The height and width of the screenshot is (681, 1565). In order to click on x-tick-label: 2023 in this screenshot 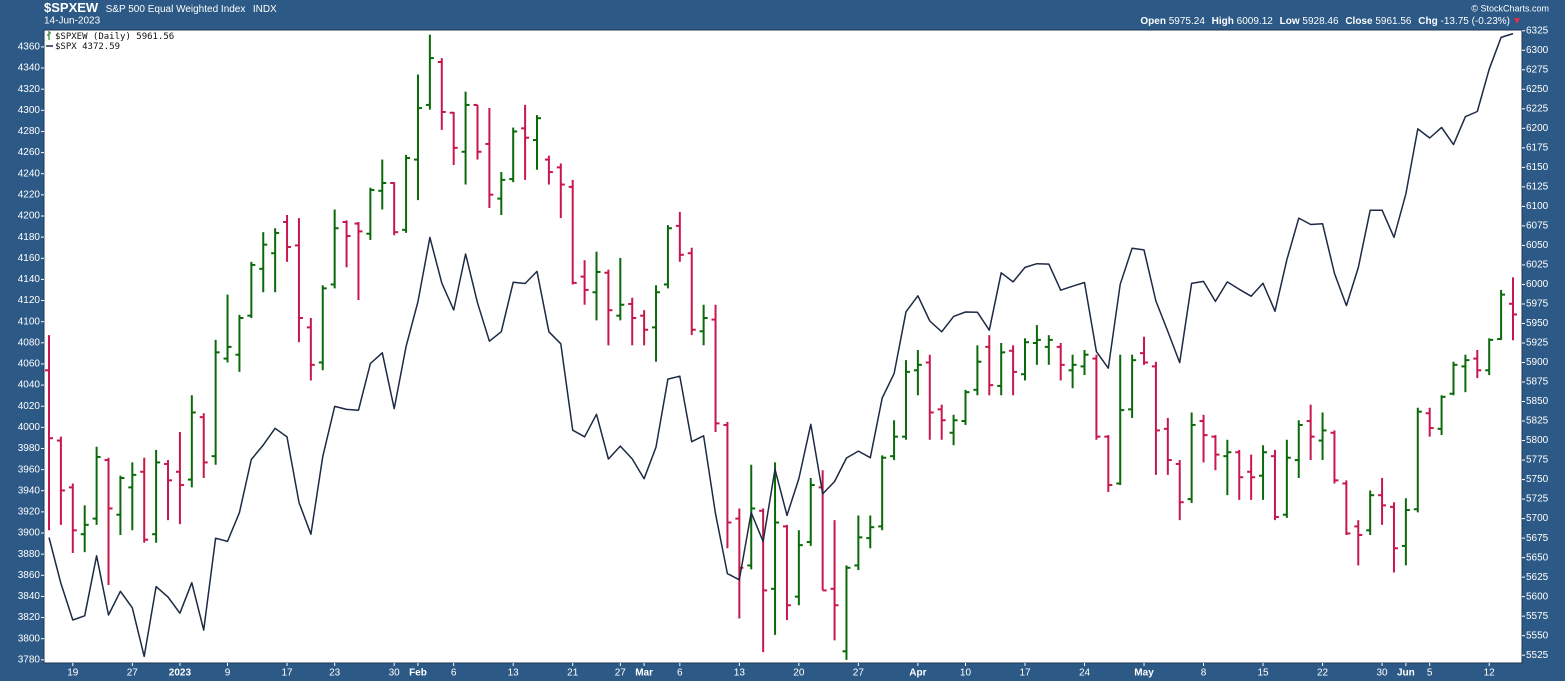, I will do `click(180, 673)`.